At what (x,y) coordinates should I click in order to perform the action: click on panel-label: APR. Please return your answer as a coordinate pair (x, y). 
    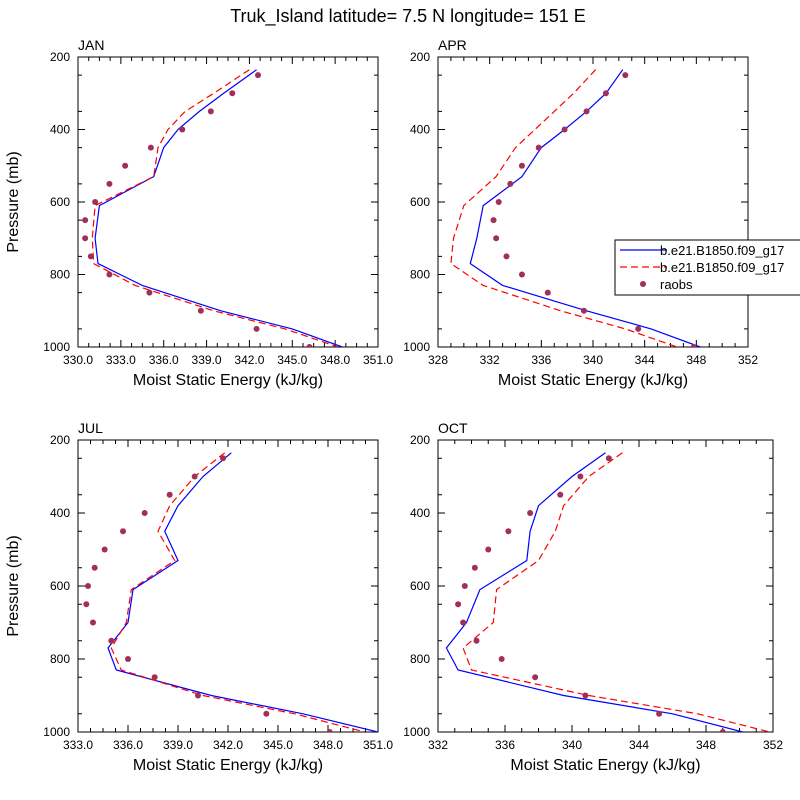
    Looking at the image, I should click on (452, 45).